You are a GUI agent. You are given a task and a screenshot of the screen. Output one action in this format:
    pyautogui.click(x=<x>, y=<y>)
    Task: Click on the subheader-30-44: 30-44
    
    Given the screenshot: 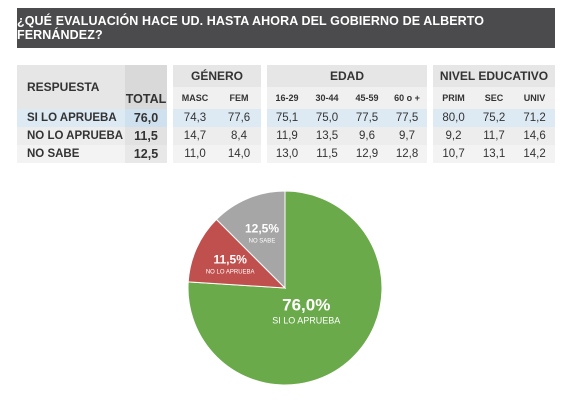 What is the action you would take?
    pyautogui.click(x=327, y=98)
    